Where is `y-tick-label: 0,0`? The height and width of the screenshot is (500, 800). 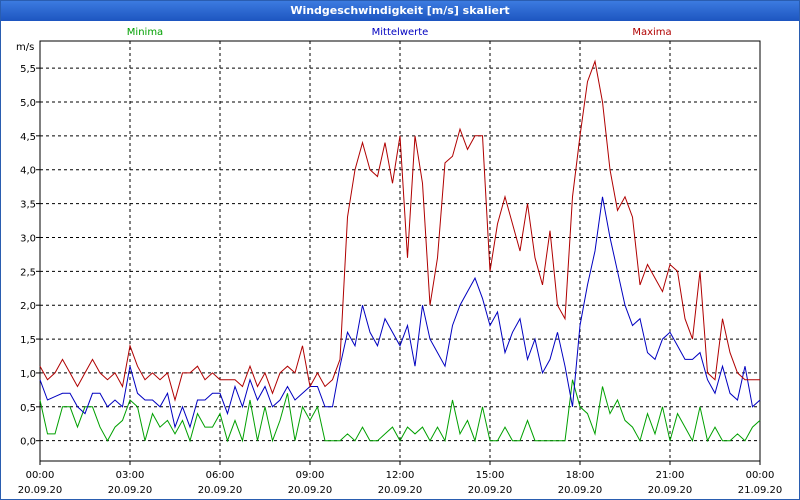 y-tick-label: 0,0 is located at coordinates (28, 442).